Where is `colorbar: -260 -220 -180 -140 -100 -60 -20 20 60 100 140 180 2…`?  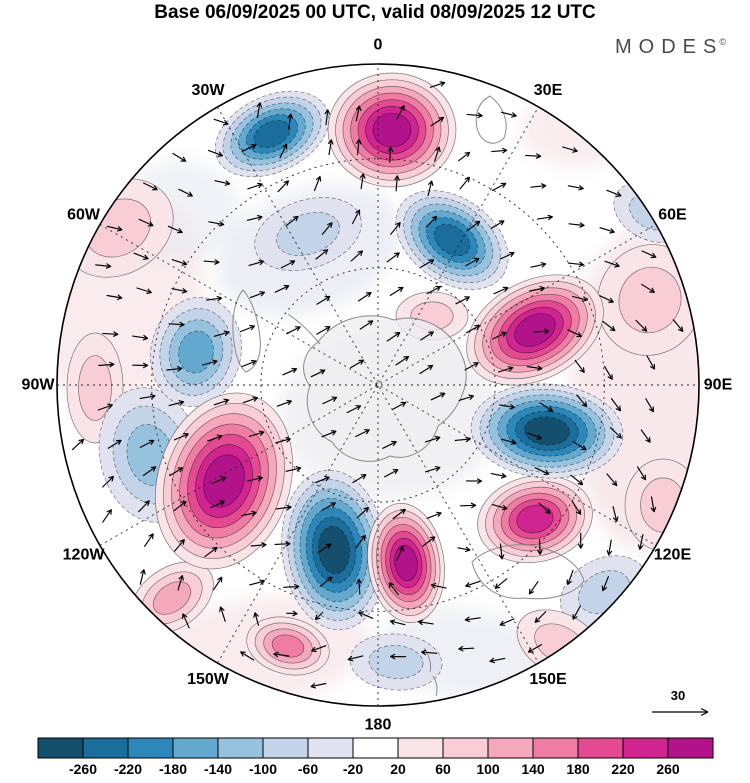
colorbar: -260 -220 -180 -140 -100 -60 -20 20 60 100 140 180 2… is located at coordinates (375, 757).